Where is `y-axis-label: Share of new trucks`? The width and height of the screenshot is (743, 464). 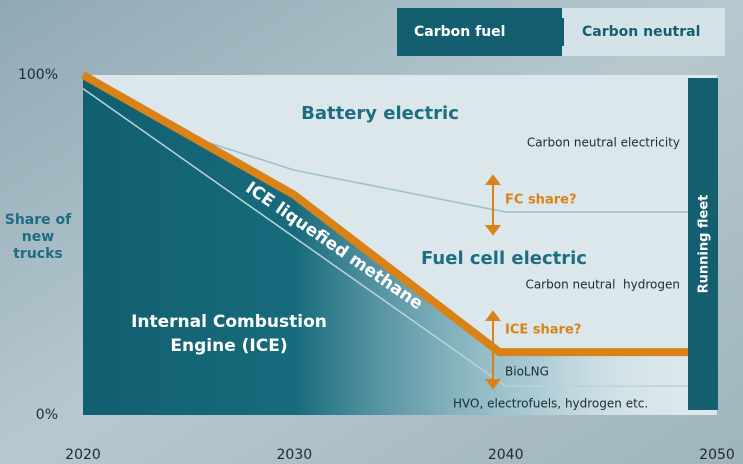 y-axis-label: Share of new trucks is located at coordinates (38, 237).